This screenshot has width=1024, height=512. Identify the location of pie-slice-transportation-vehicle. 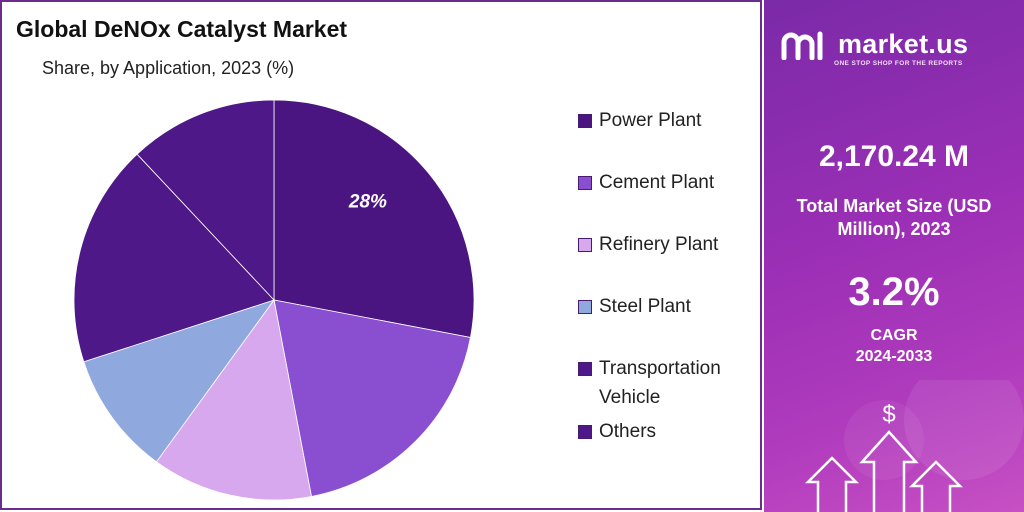
(174, 258).